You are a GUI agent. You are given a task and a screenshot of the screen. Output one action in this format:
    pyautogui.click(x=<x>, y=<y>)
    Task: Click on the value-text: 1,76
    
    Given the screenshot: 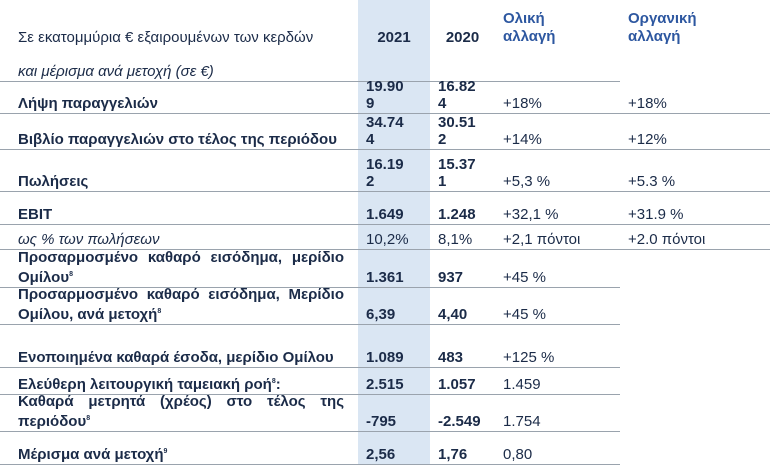 What is the action you would take?
    pyautogui.click(x=453, y=454)
    